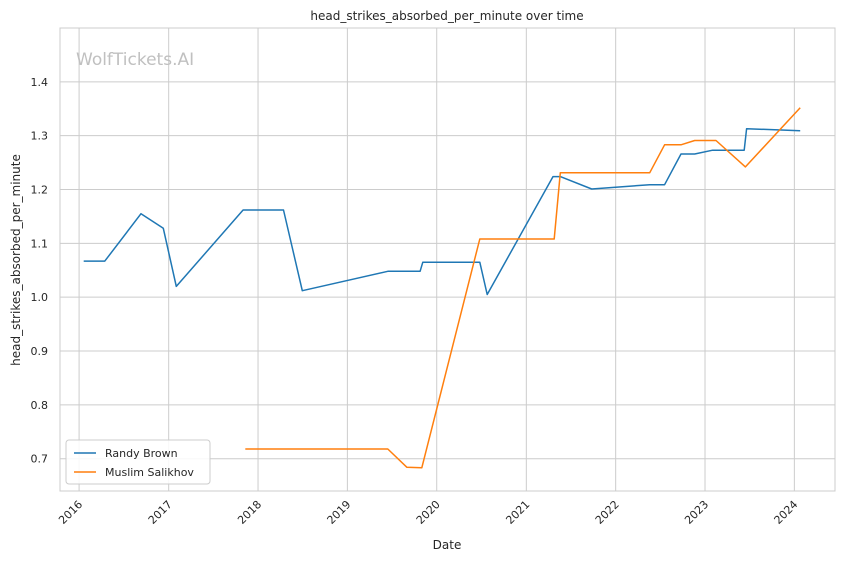 The height and width of the screenshot is (561, 844). I want to click on x-tick-label: 2018, so click(249, 512).